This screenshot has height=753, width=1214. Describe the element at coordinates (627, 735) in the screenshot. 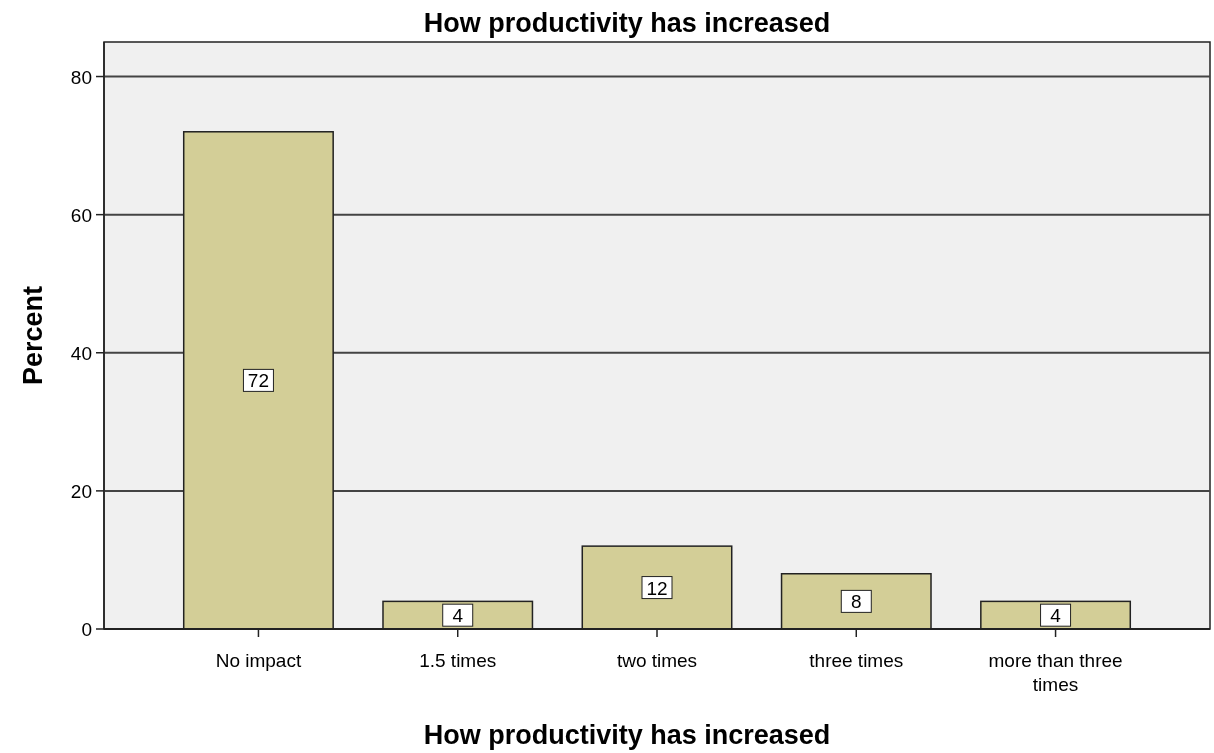

I see `x-axis-title: How productivity has increased` at that location.